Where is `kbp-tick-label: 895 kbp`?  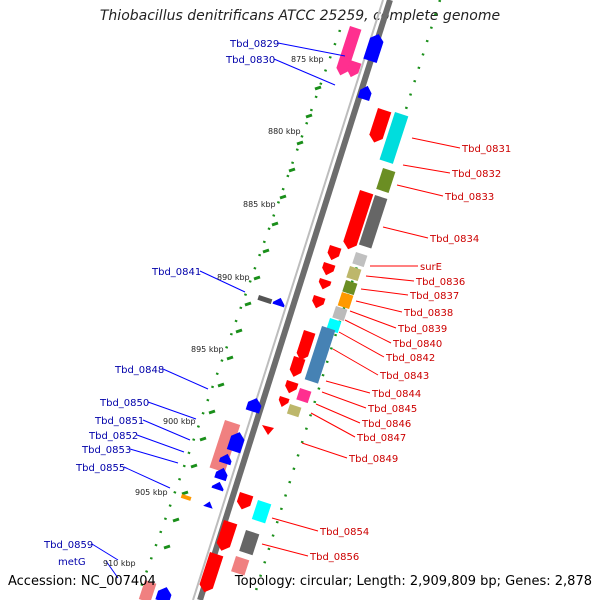
kbp-tick-label: 895 kbp is located at coordinates (207, 349).